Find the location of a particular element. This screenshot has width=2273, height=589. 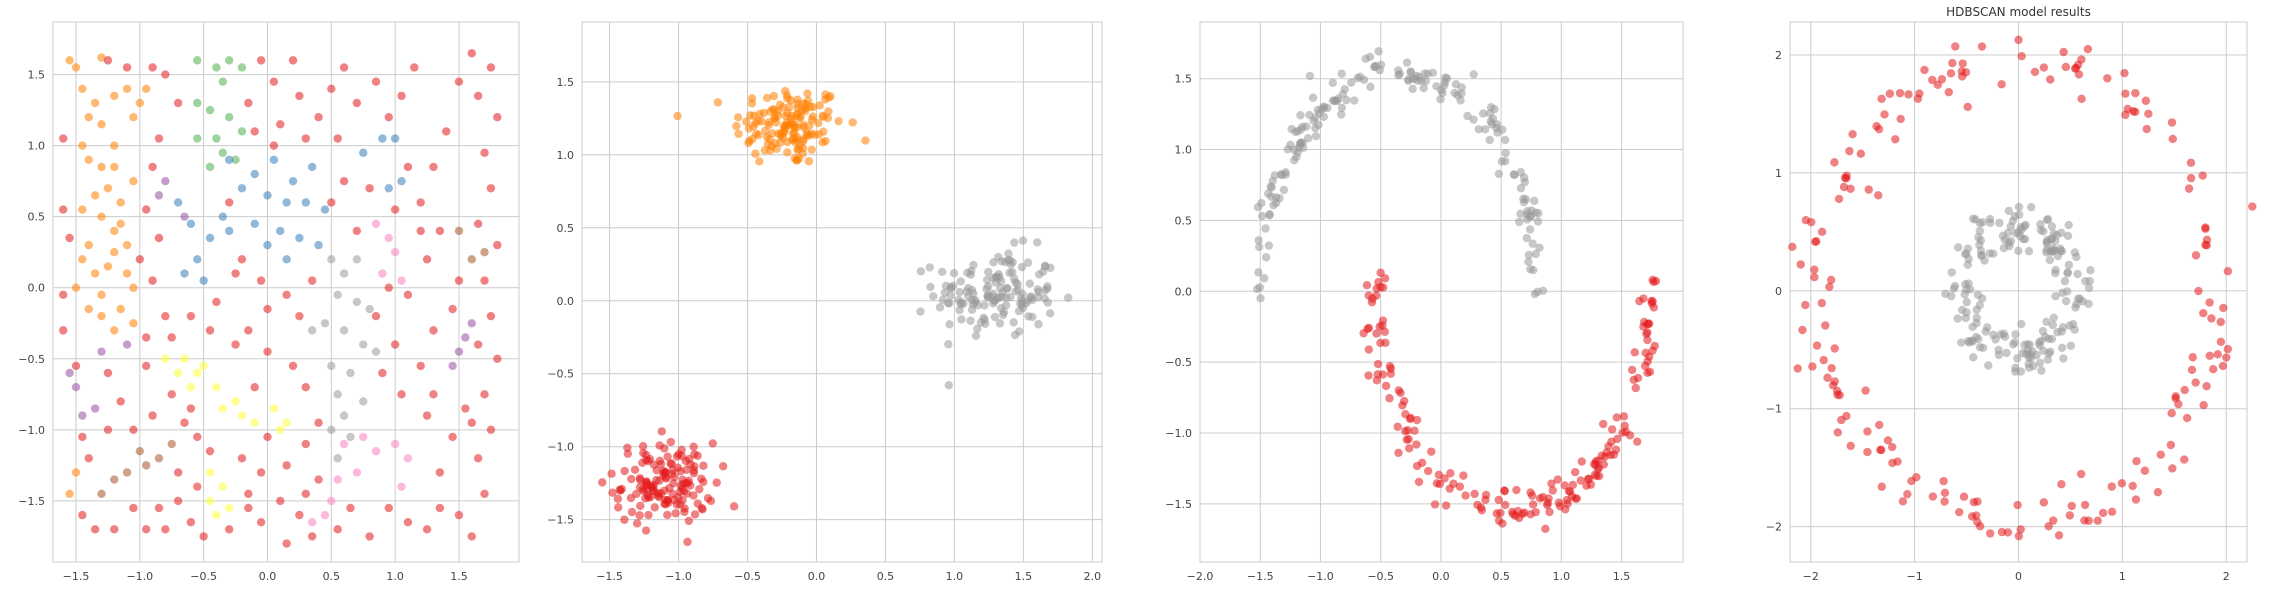

x-tick-label: 2 is located at coordinates (2226, 576).